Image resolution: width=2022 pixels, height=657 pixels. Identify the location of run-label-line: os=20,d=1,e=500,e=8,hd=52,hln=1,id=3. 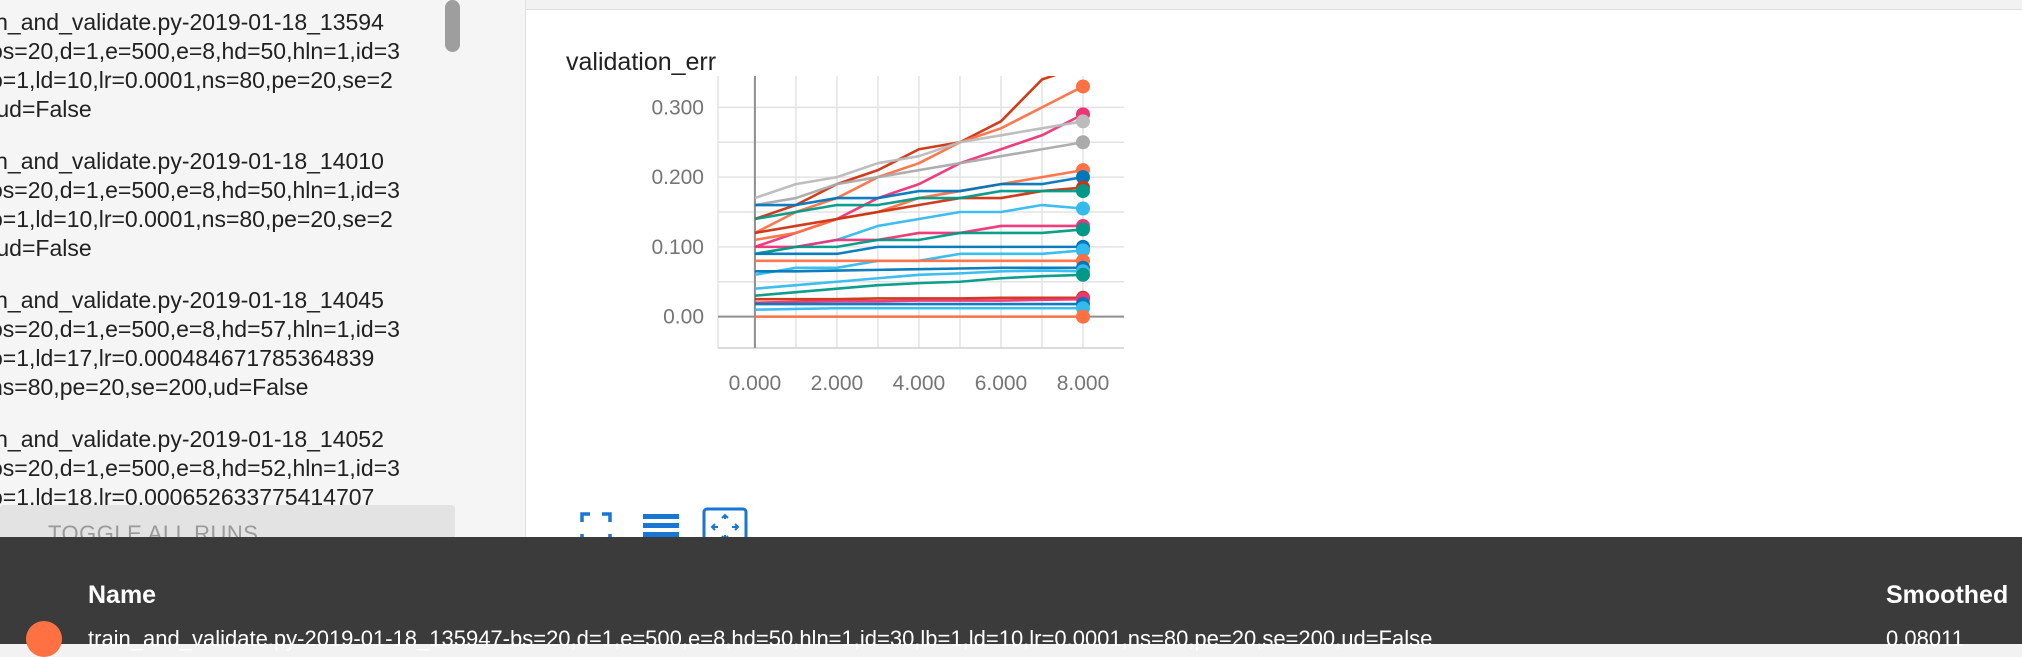
(200, 468).